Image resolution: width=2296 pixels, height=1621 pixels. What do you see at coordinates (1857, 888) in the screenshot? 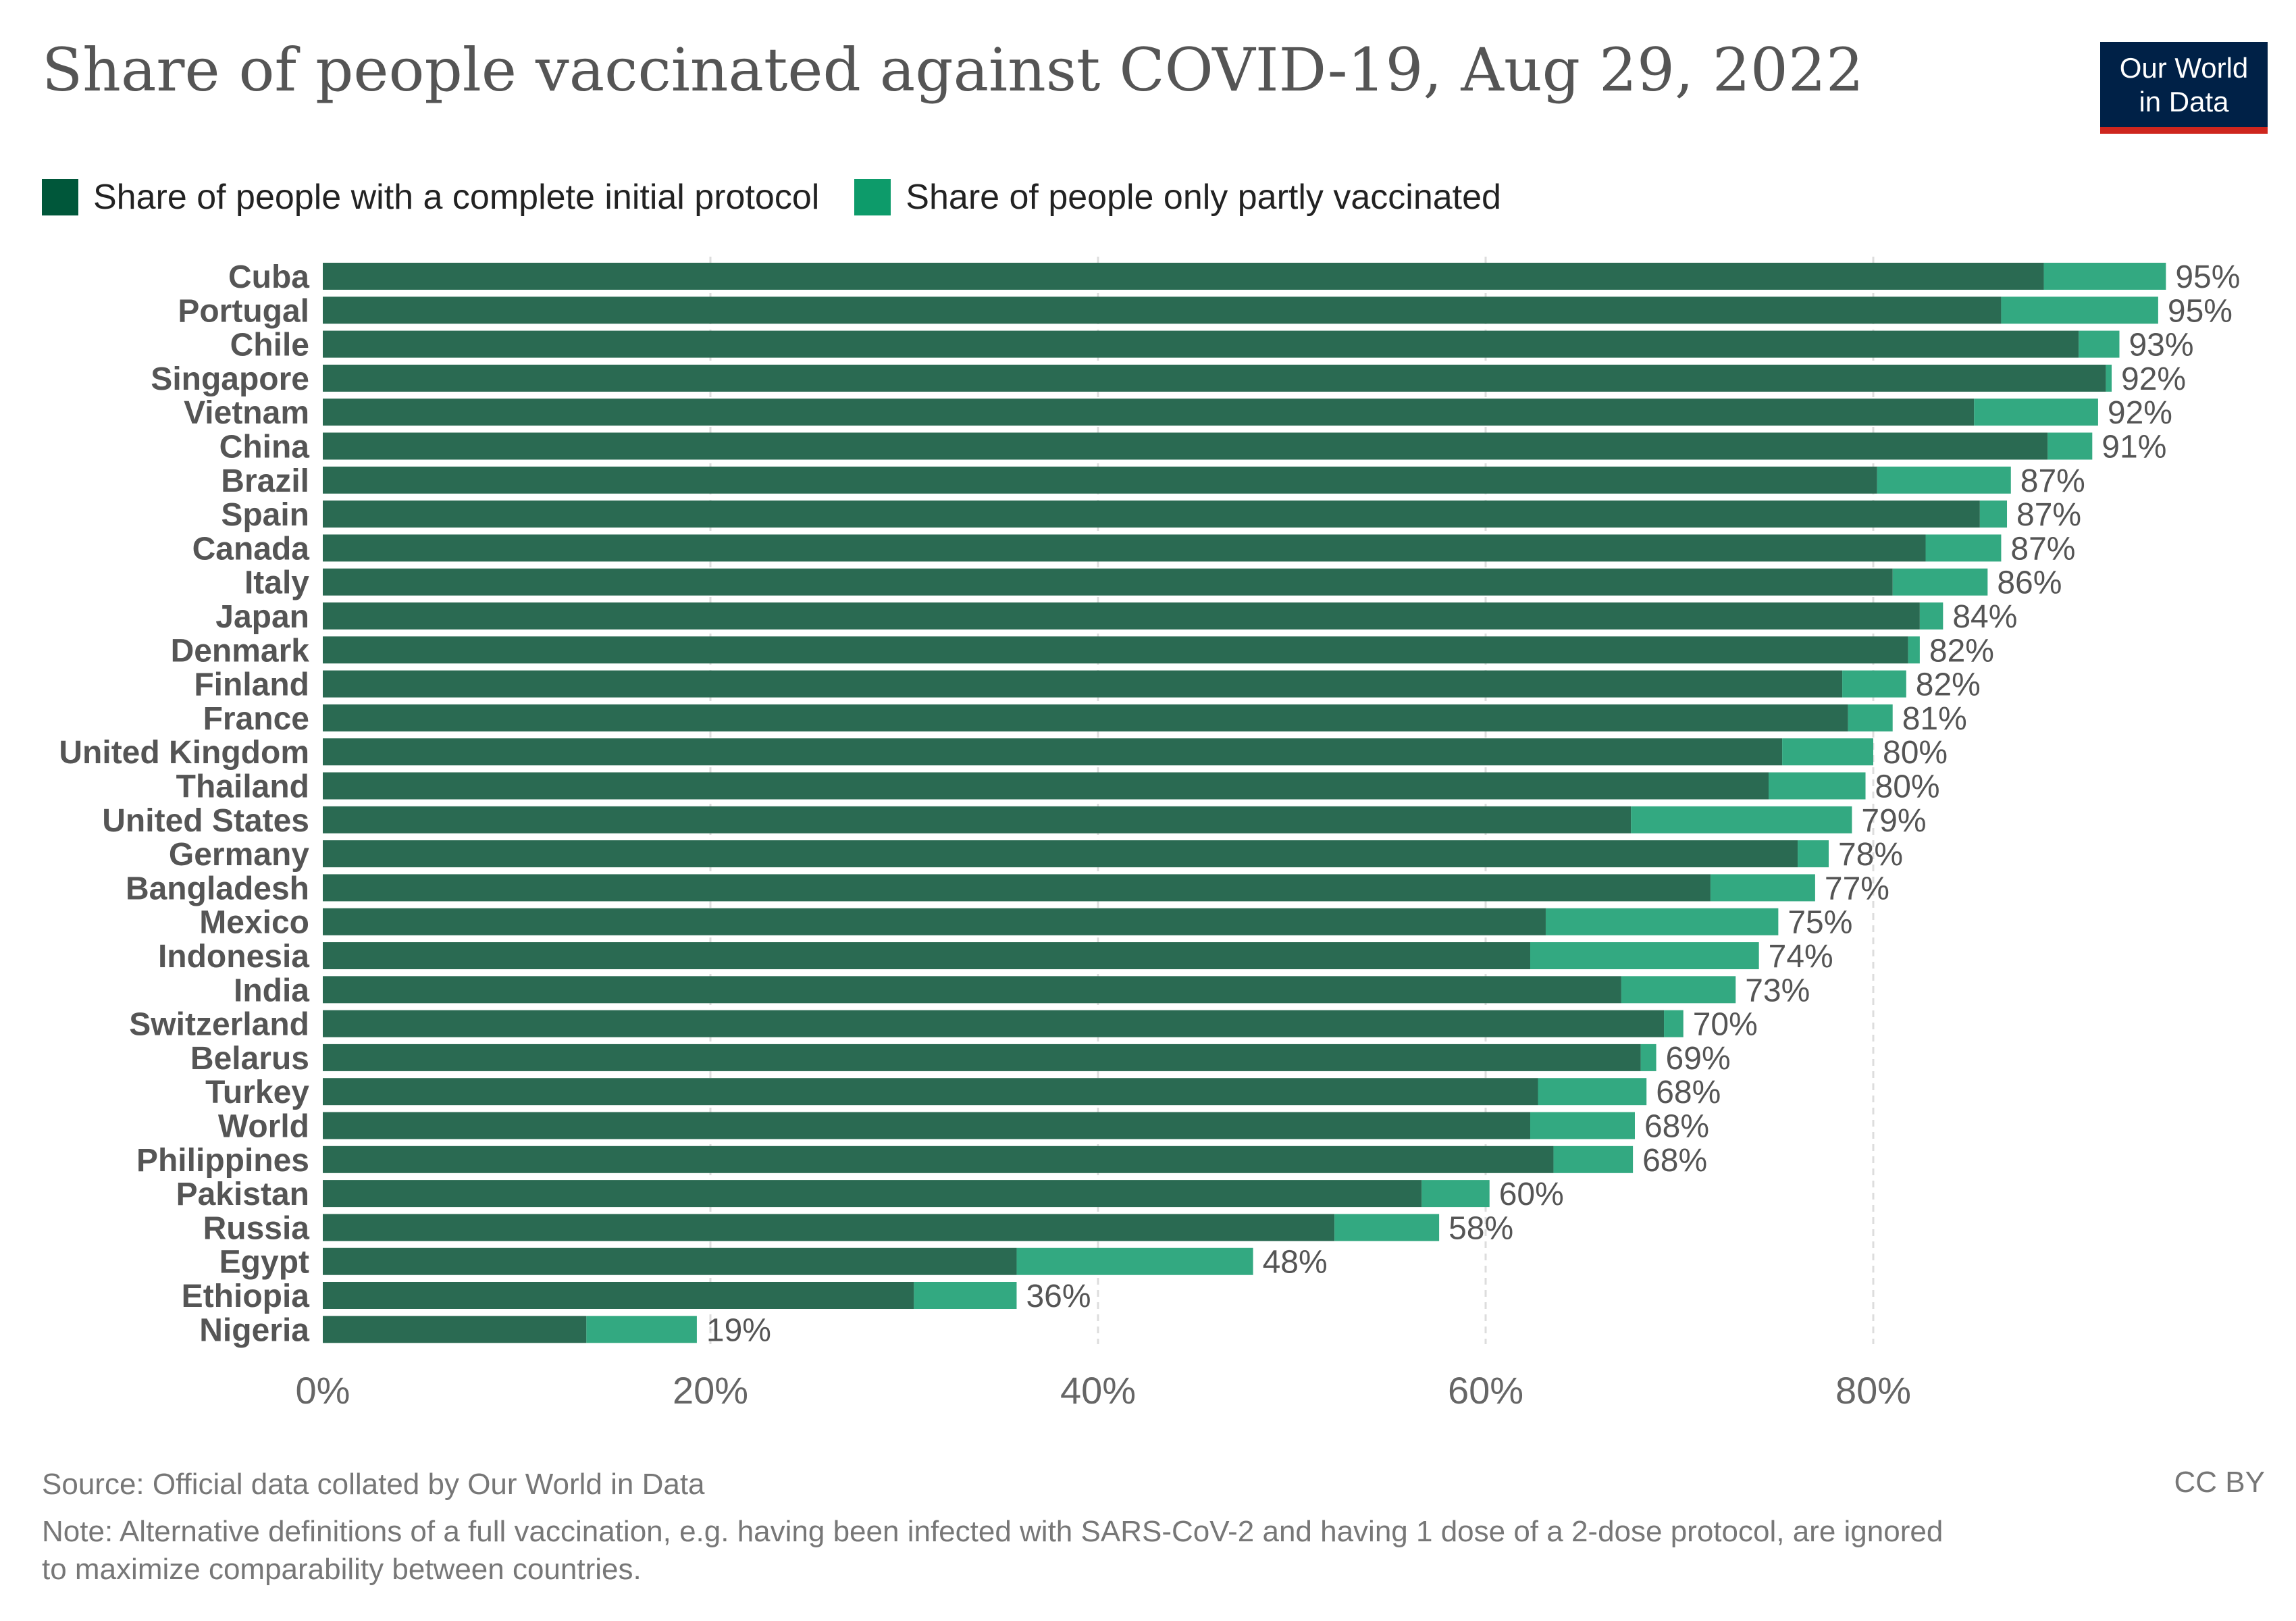
I see `data-label: 77%` at bounding box center [1857, 888].